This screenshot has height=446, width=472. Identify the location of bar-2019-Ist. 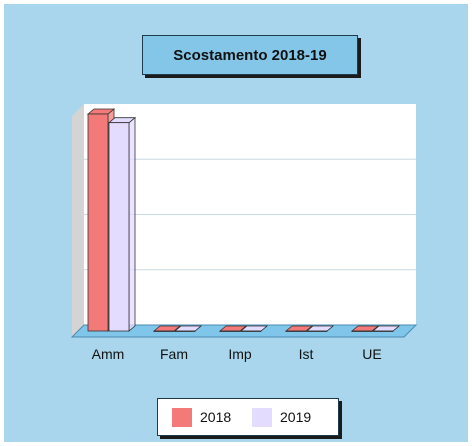
(320, 328).